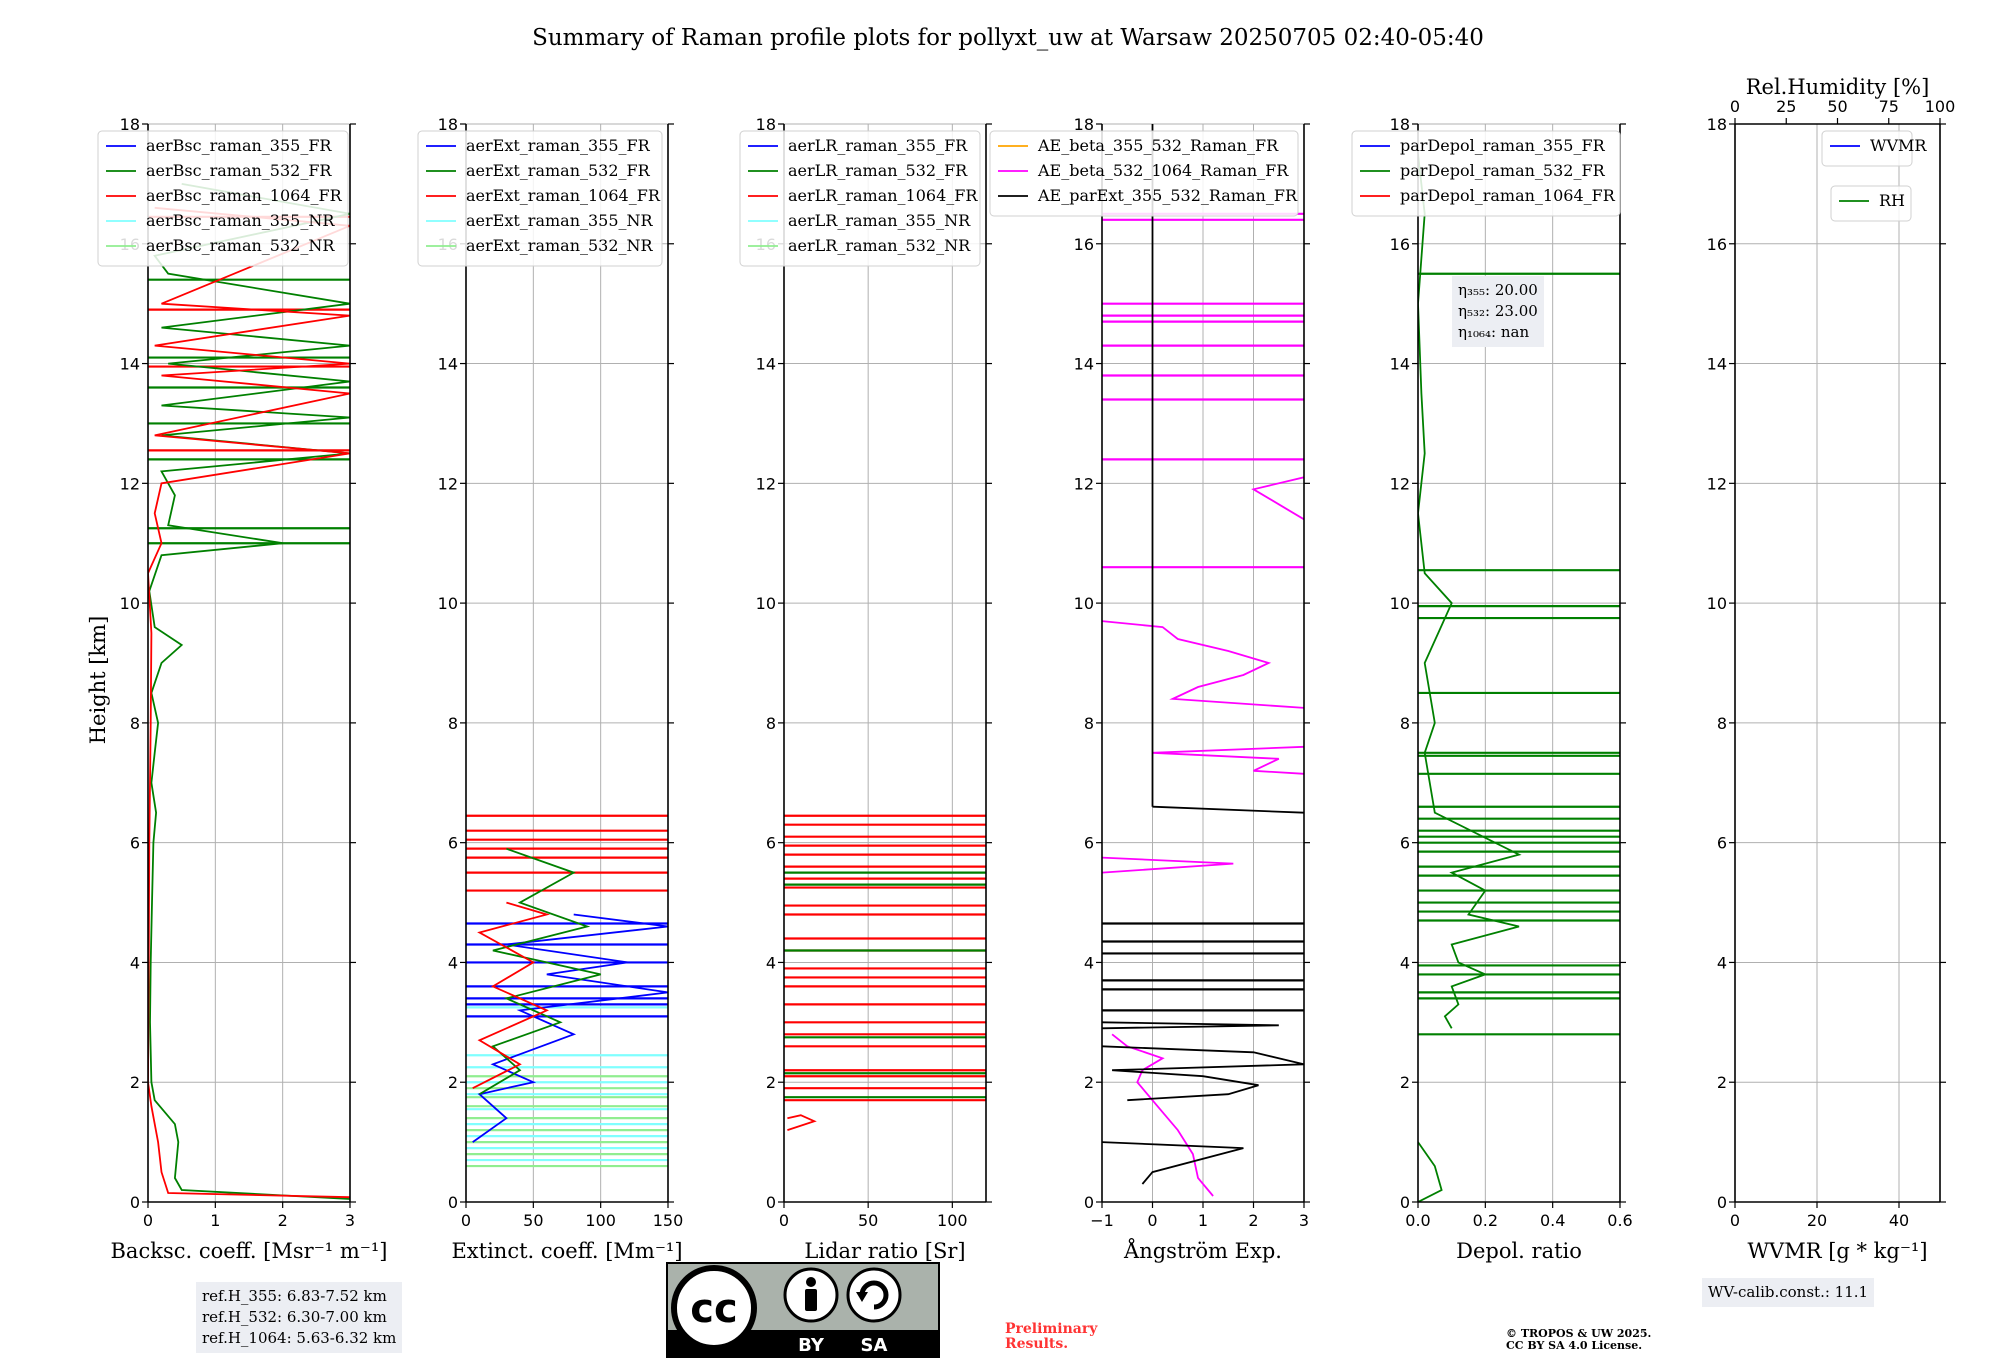 This screenshot has width=2000, height=1360. Describe the element at coordinates (862, 1297) in the screenshot. I see `share-alike-arrow-shape` at that location.